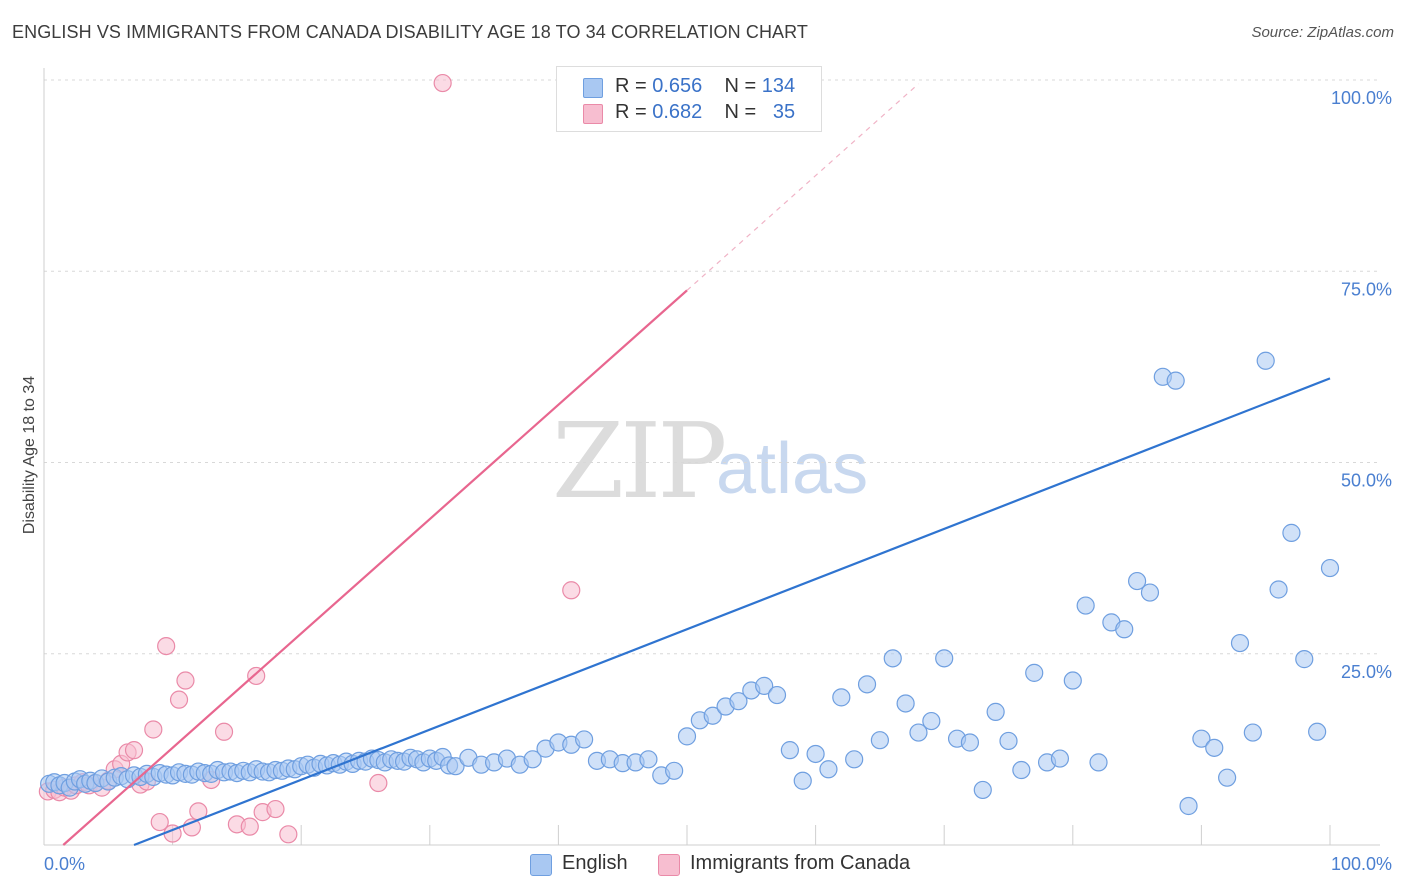 The height and width of the screenshot is (892, 1406). Describe the element at coordinates (669, 865) in the screenshot. I see `bottom-legend-swatch-immigrants` at that location.